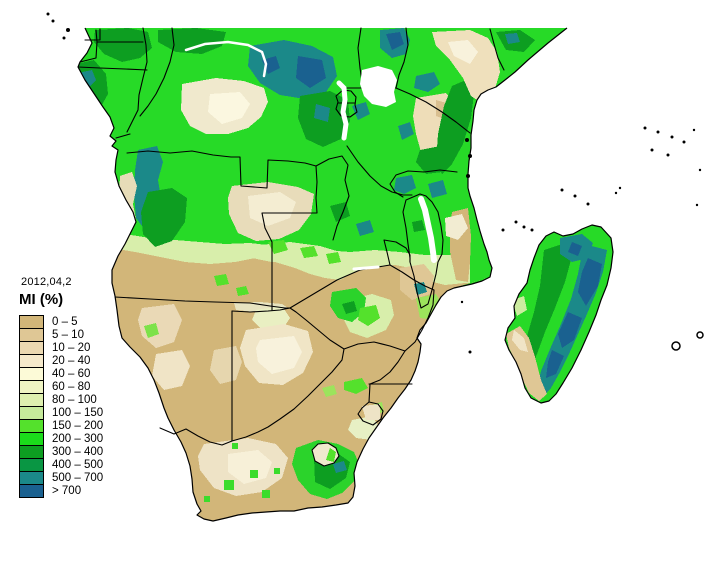  I want to click on reunion-island, so click(676, 346).